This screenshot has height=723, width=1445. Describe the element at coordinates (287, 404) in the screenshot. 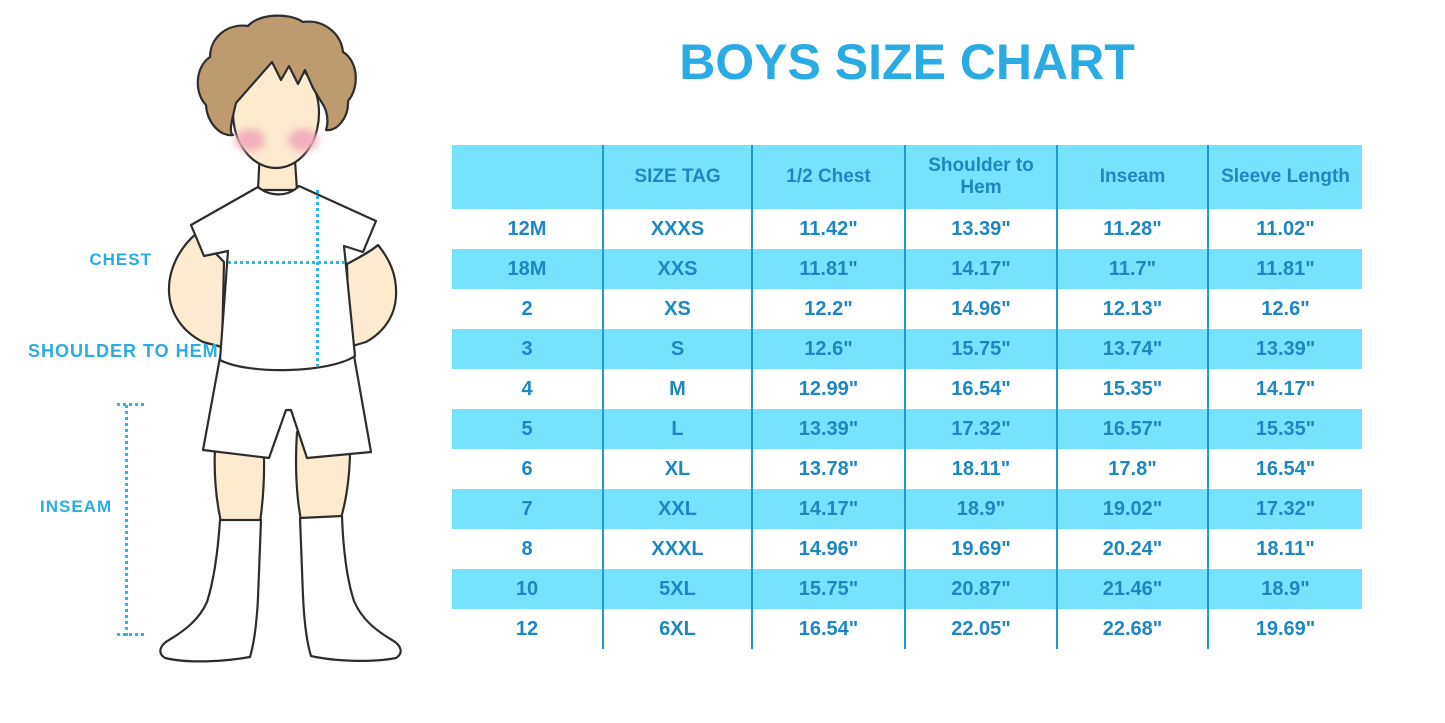

I see `shorts` at that location.